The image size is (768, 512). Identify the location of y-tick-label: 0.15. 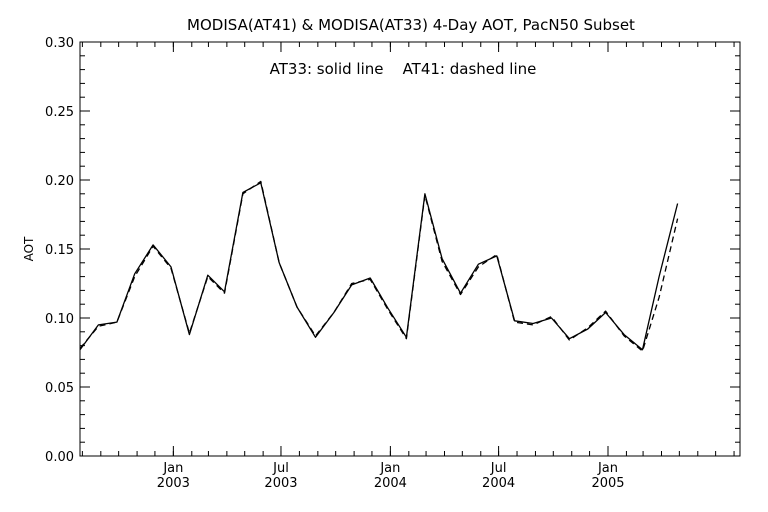
(59, 250).